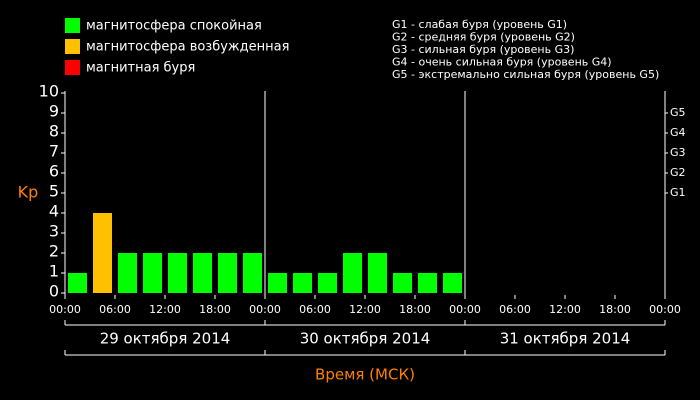 The image size is (700, 400). I want to click on note: G3 - сильная буря (уровень G3), so click(483, 49).